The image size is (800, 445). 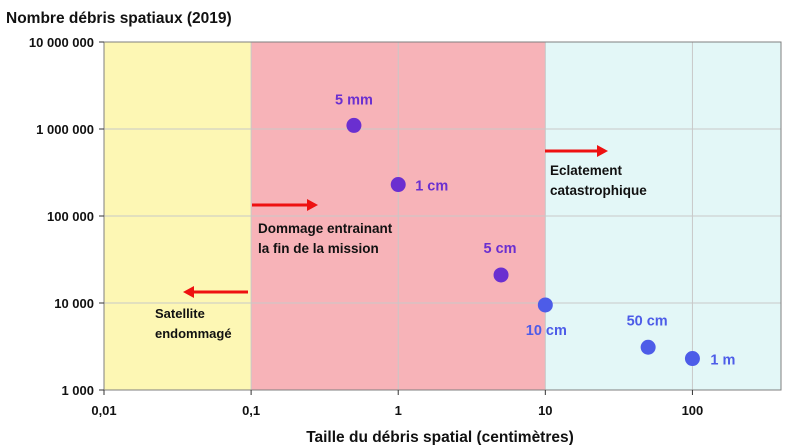 I want to click on y-tick-label-4: 10 000 000, so click(x=61, y=42).